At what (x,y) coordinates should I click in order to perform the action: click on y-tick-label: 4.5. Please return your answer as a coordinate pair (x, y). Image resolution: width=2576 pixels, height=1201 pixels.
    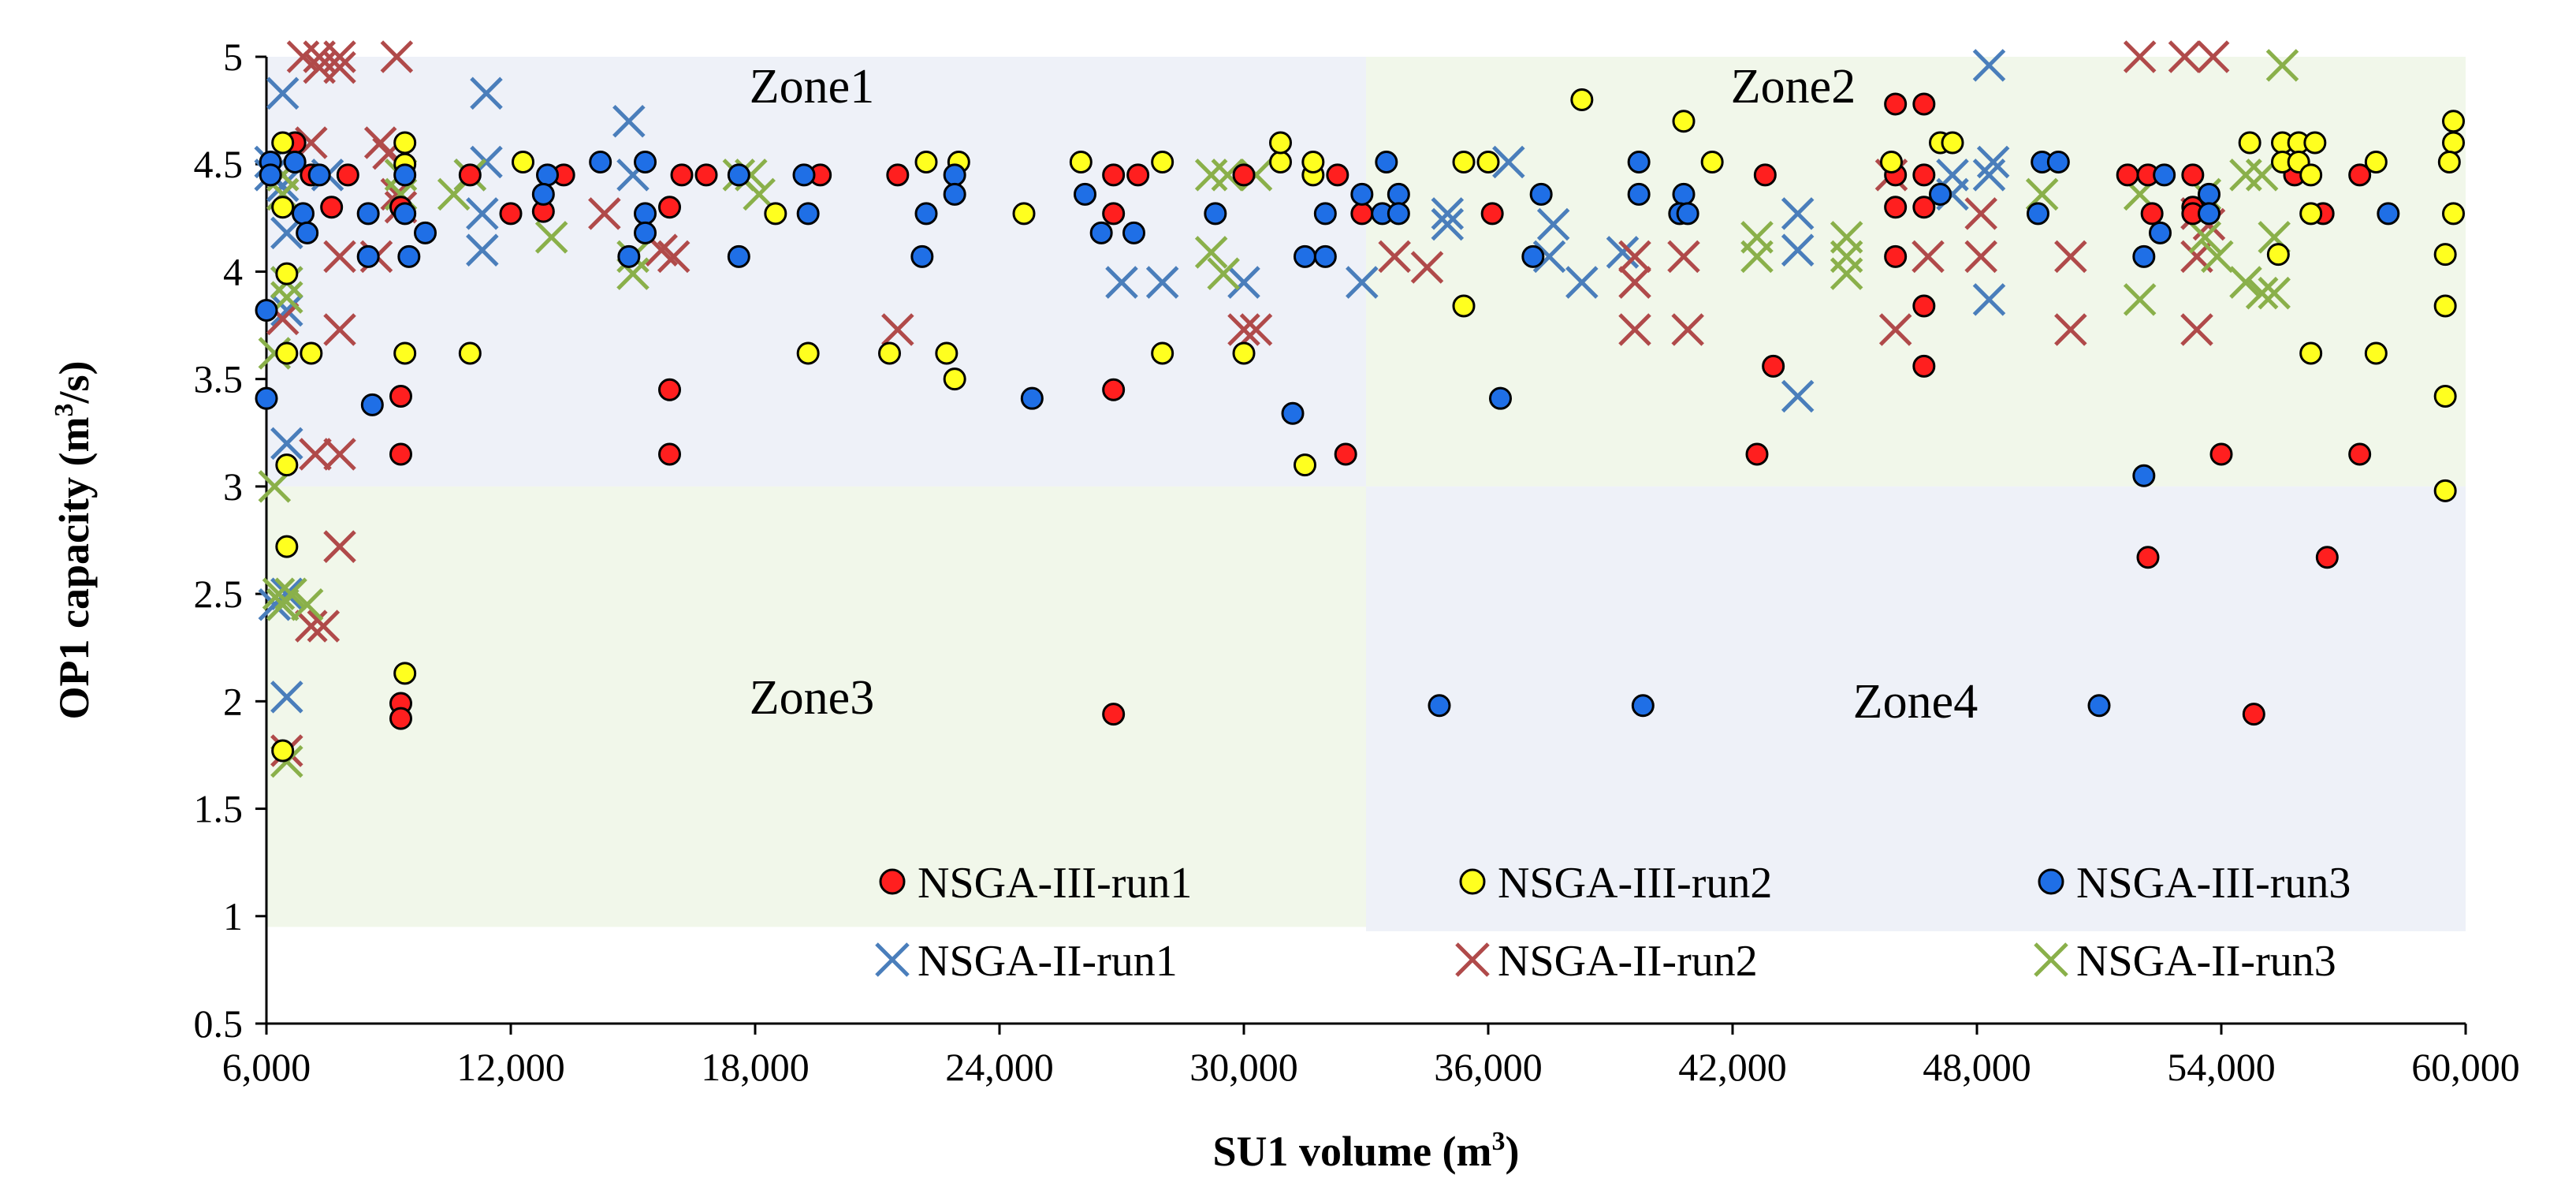
    Looking at the image, I should click on (219, 164).